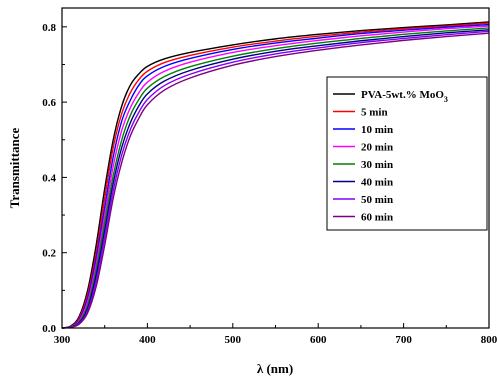 This screenshot has height=382, width=497. Describe the element at coordinates (318, 340) in the screenshot. I see `x-tick-label: 600` at that location.